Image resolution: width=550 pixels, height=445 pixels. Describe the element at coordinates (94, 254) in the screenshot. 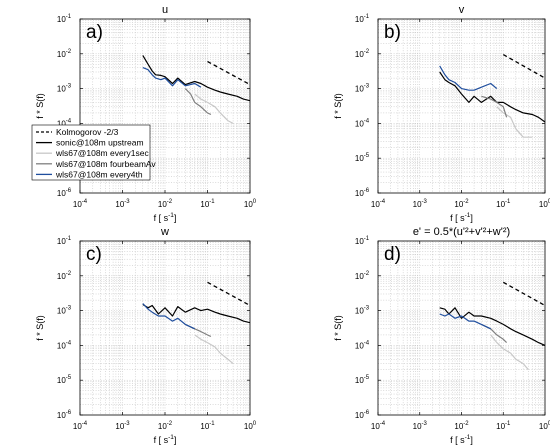

I see `panel-letter: c)` at that location.